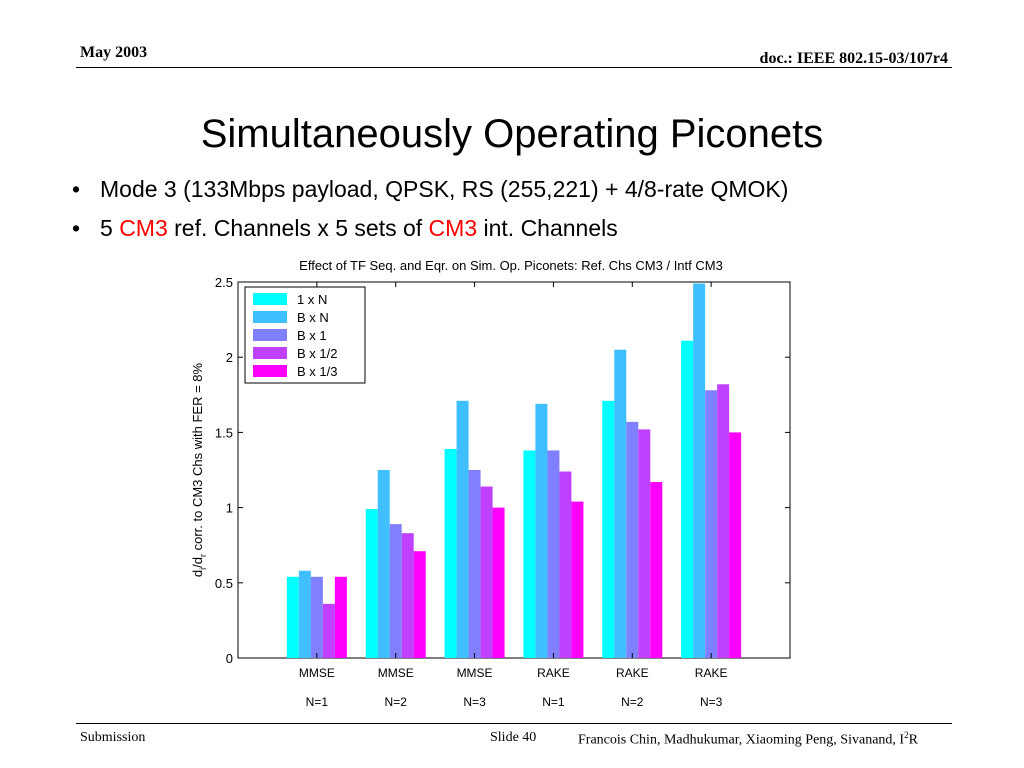 This screenshot has height=768, width=1024. Describe the element at coordinates (514, 723) in the screenshot. I see `footer-divider` at that location.